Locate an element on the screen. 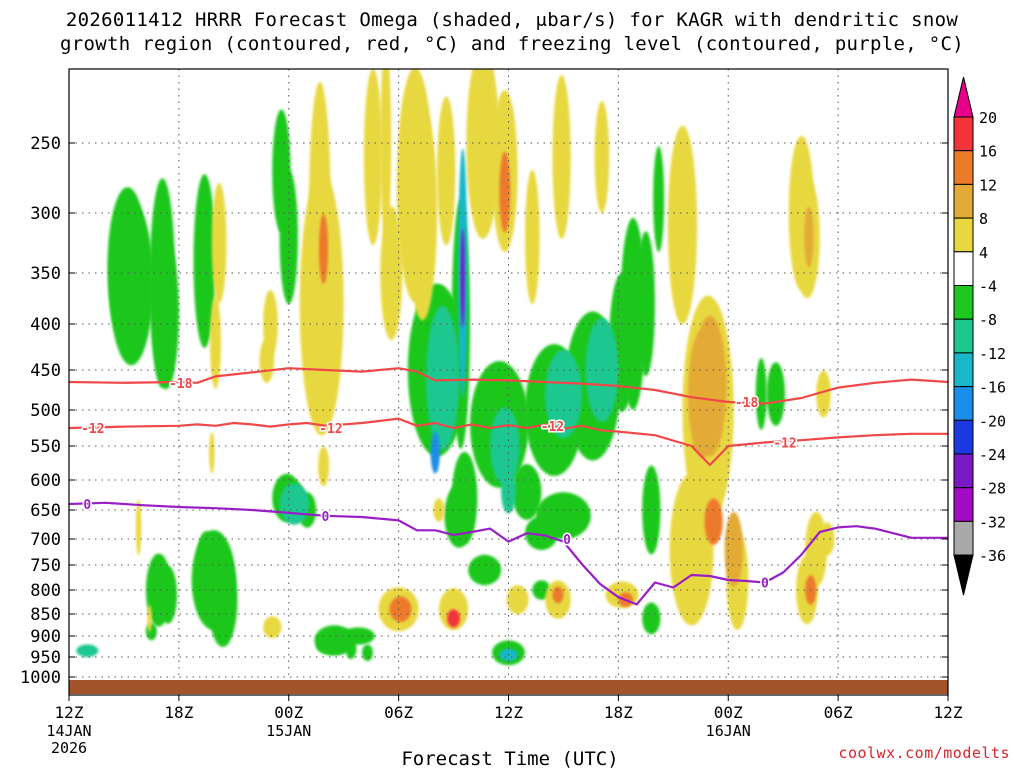  y-tick-label: 300 is located at coordinates (45, 214).